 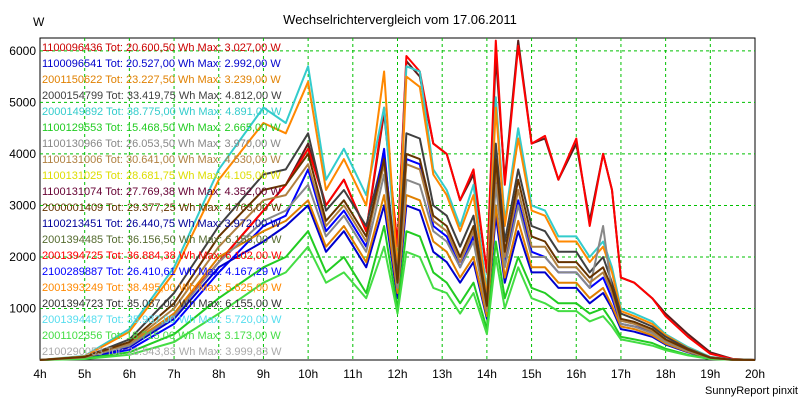 What do you see at coordinates (39, 22) in the screenshot?
I see `y-axis-unit-label: W` at bounding box center [39, 22].